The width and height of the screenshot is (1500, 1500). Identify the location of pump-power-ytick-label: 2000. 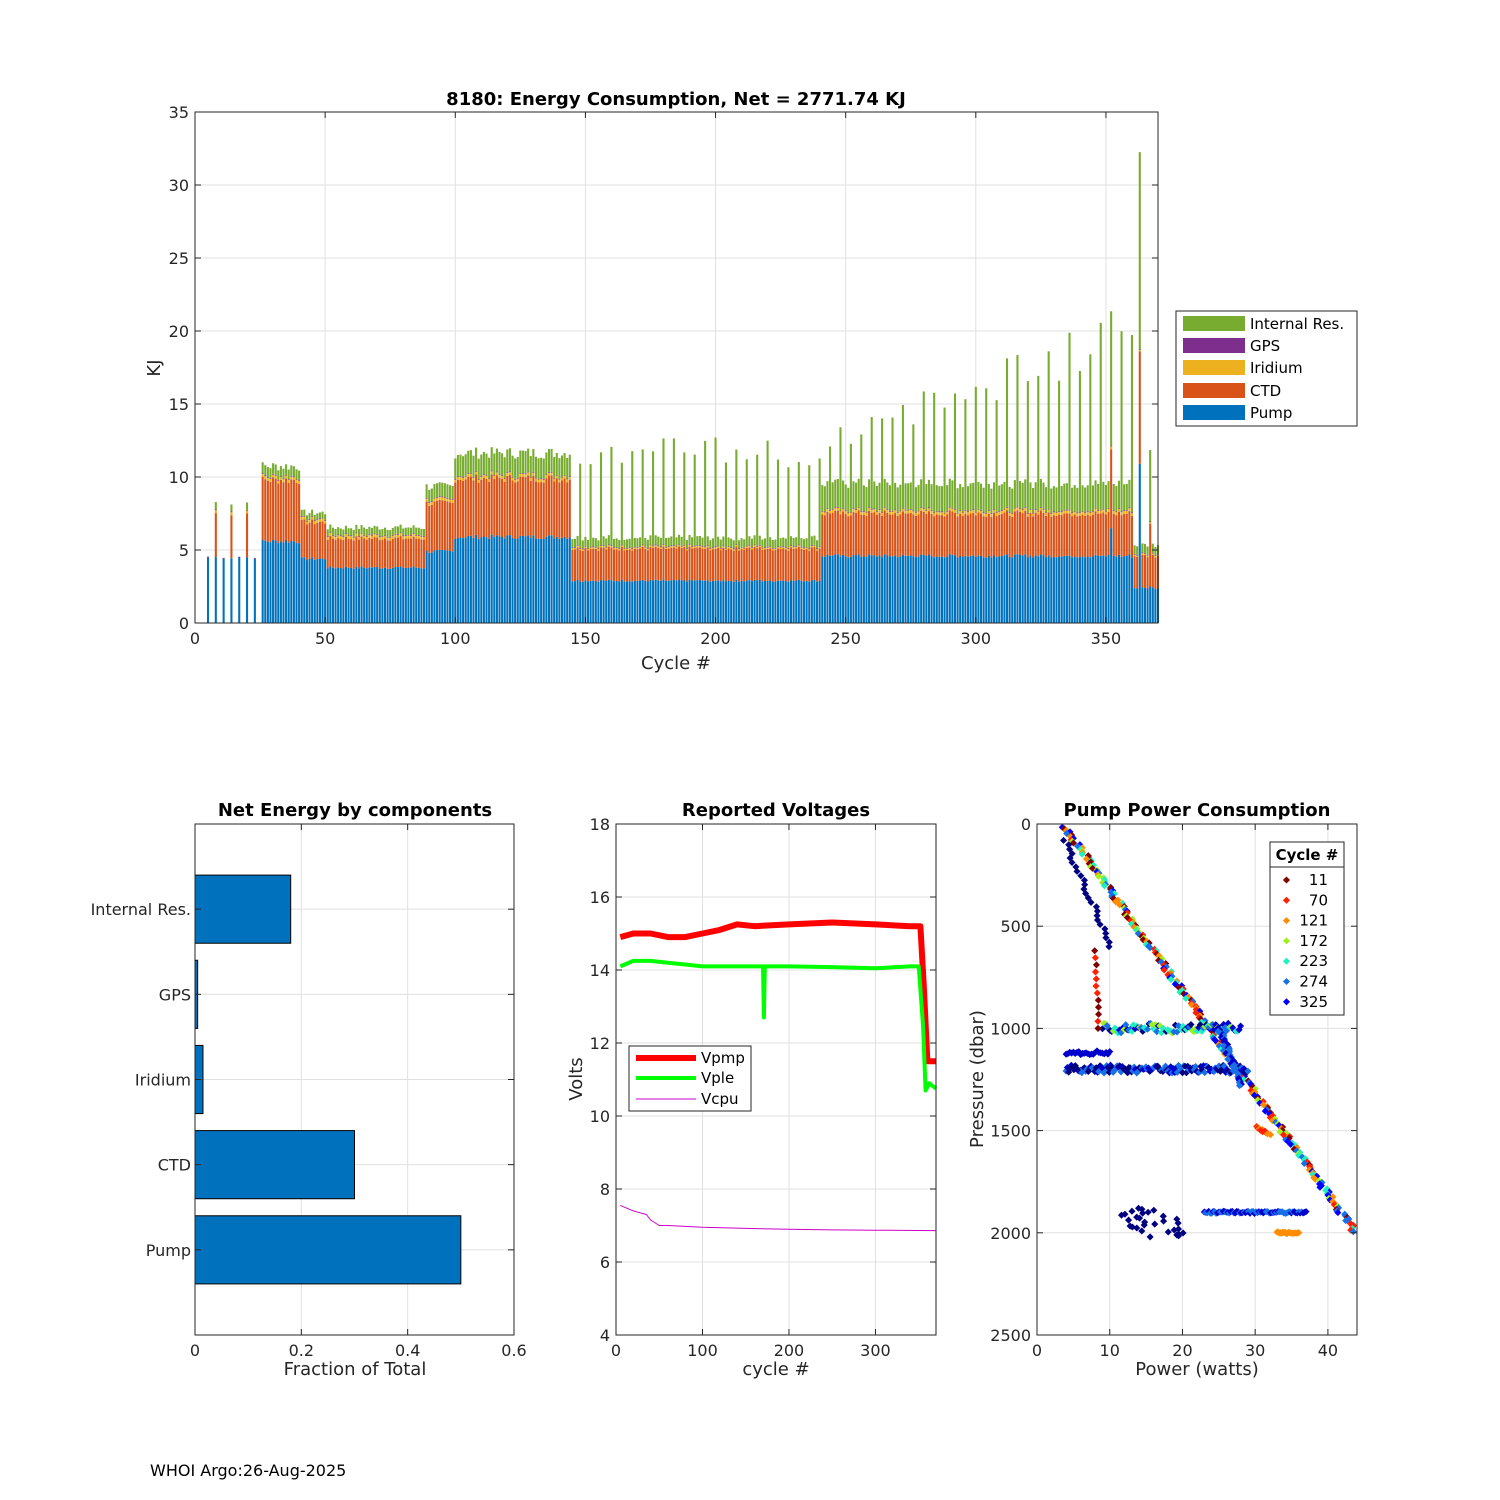
(1010, 1233).